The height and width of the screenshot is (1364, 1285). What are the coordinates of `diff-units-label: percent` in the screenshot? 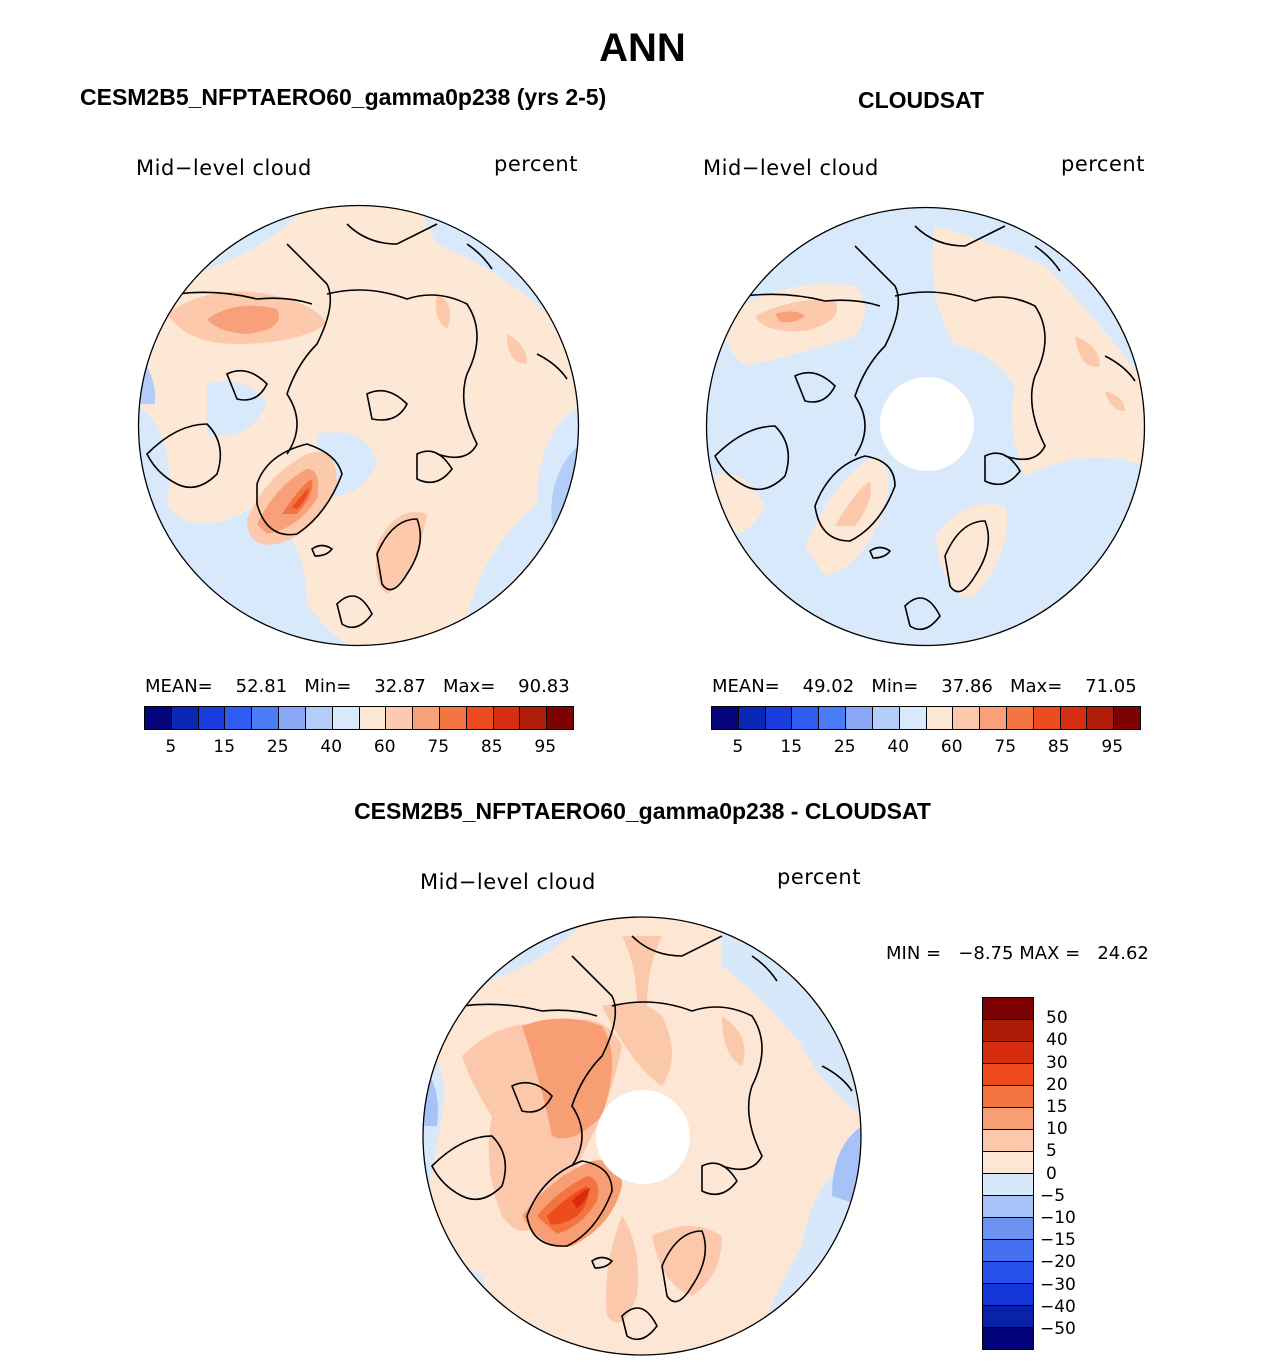 It's located at (819, 877).